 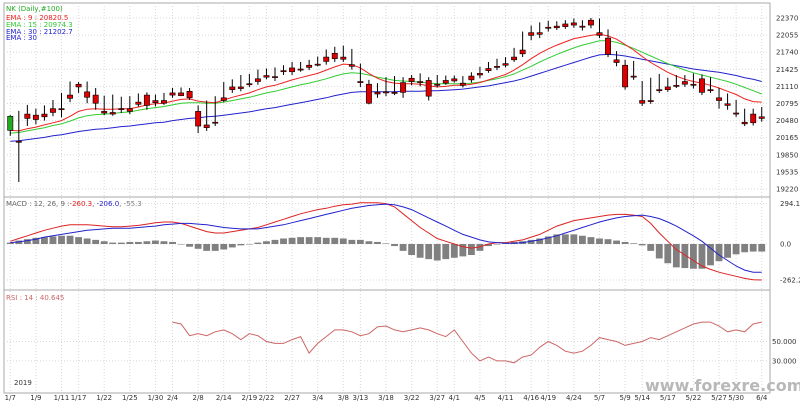 What do you see at coordinates (104, 397) in the screenshot?
I see `x-tick-label: 1/22` at bounding box center [104, 397].